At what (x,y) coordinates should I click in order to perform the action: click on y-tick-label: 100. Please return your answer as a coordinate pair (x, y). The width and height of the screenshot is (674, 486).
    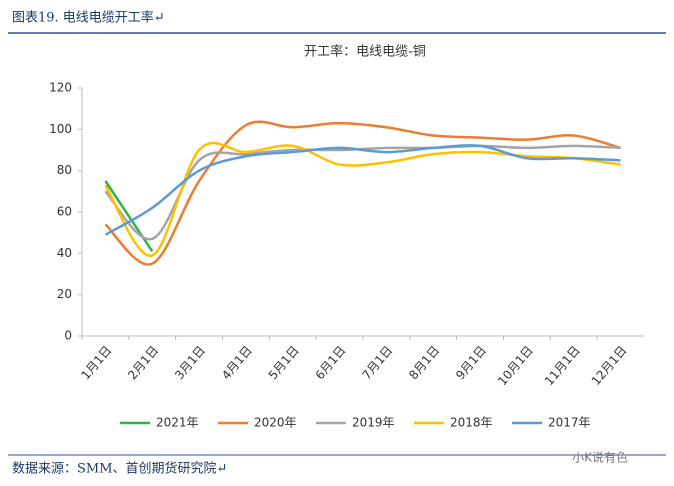
    Looking at the image, I should click on (60, 129).